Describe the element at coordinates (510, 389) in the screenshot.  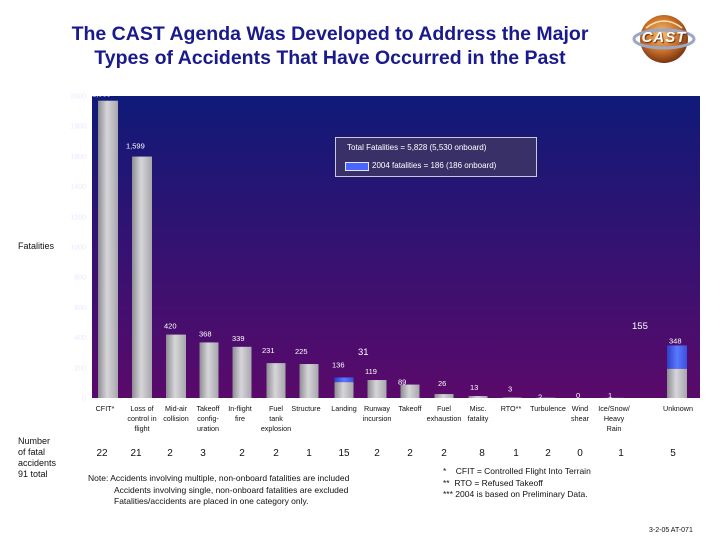
I see `bar-value-label: 3` at that location.